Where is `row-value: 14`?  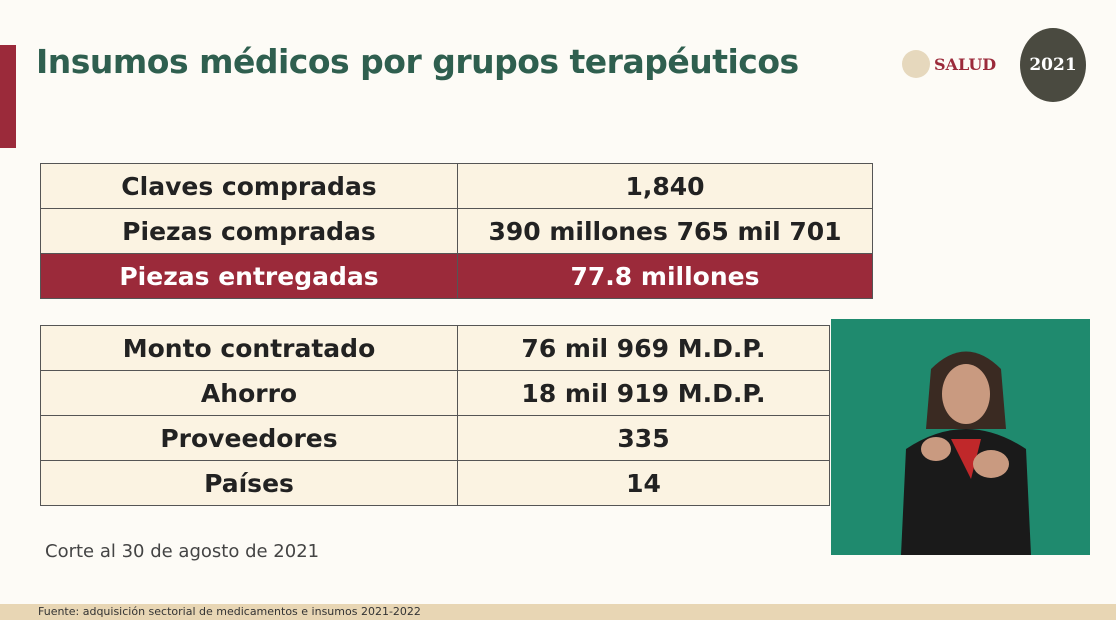
row-value: 14 is located at coordinates (643, 483).